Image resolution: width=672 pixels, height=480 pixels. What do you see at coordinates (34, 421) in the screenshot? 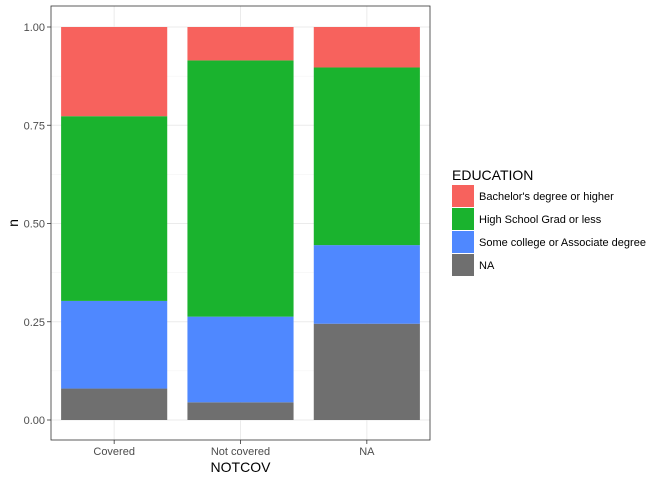
I see `y-tick-label: 0.00` at bounding box center [34, 421].